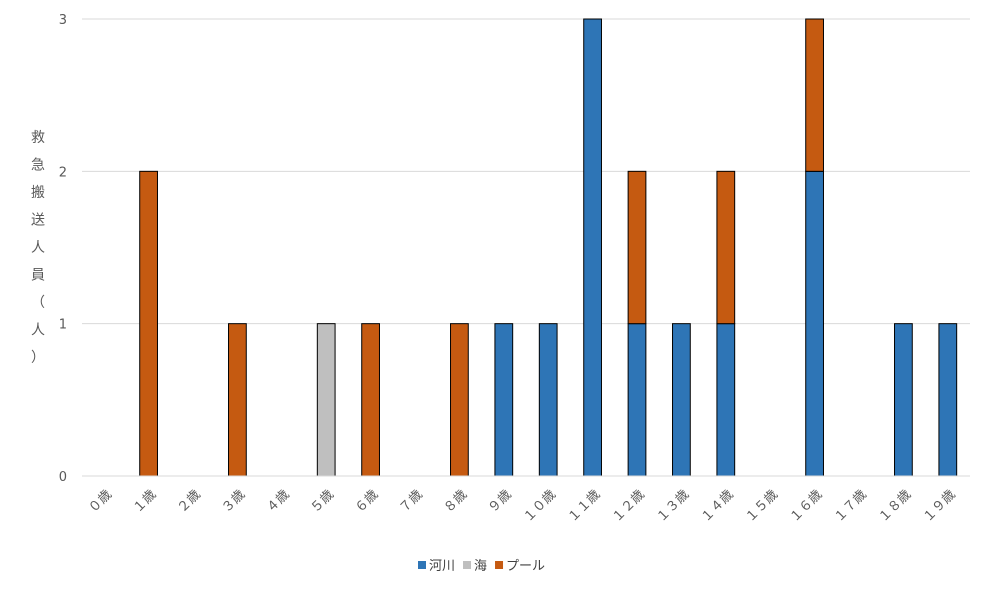 The image size is (991, 592). I want to click on x-tick-label: １２歳, so click(629, 506).